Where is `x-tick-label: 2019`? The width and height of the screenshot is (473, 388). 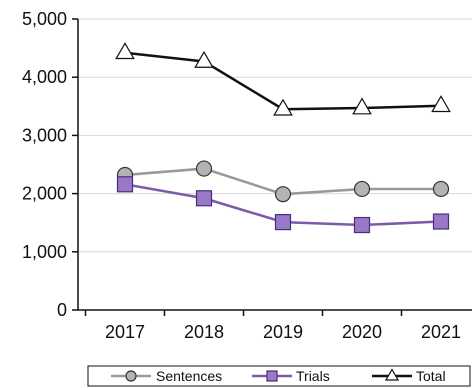 x-tick-label: 2019 is located at coordinates (283, 332).